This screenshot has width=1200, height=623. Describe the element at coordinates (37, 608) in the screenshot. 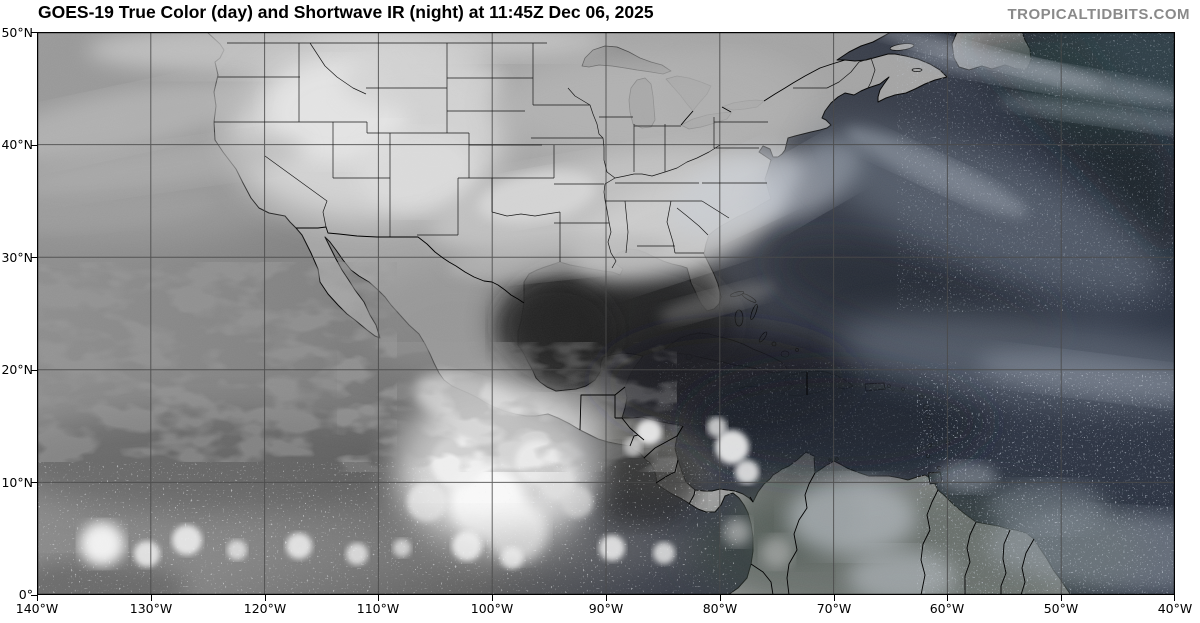

I see `lon-label-140w: 140°W` at that location.